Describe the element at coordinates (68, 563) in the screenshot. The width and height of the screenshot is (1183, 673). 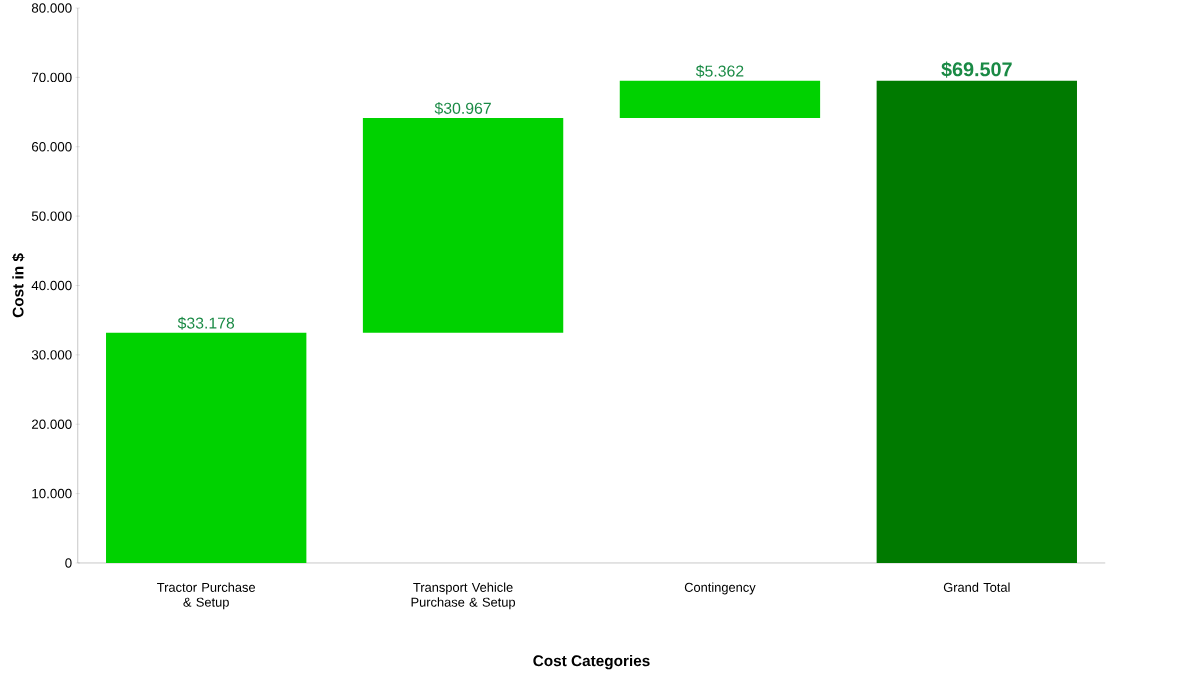
I see `y-tick-label: 0` at that location.